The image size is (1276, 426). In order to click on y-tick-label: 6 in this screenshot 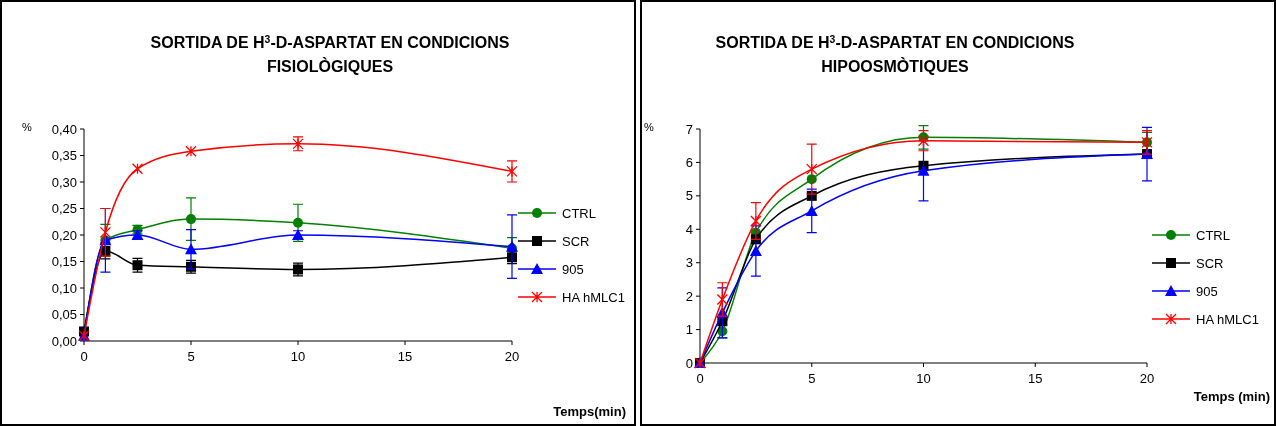, I will do `click(689, 162)`.